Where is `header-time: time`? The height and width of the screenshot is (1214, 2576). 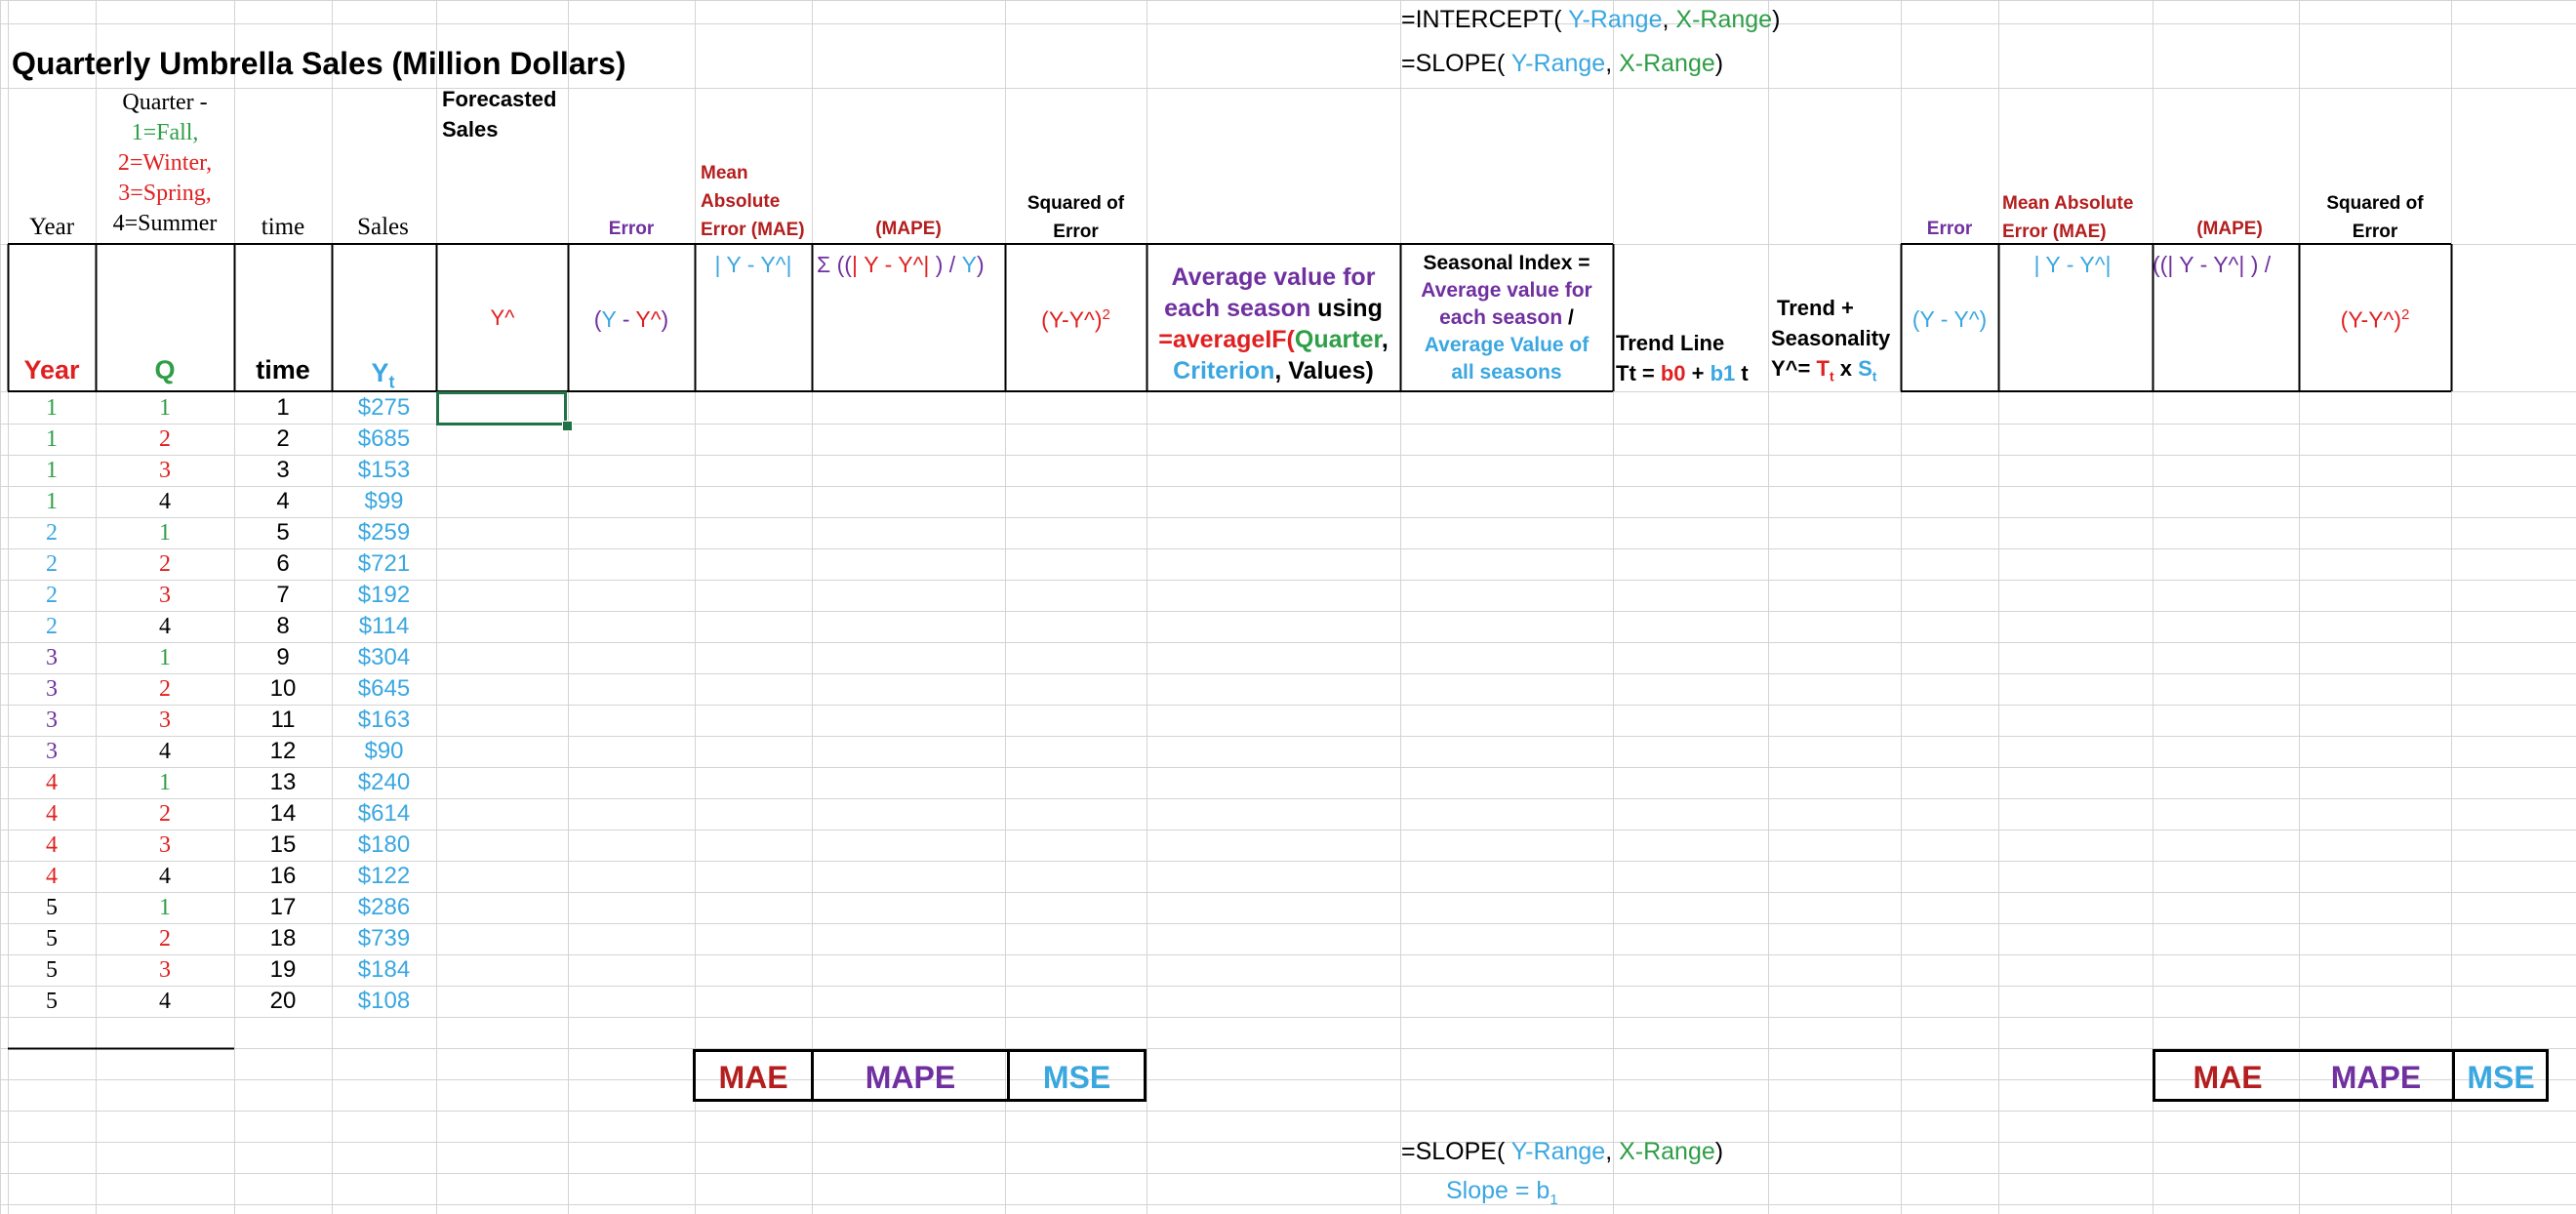 header-time: time is located at coordinates (283, 227).